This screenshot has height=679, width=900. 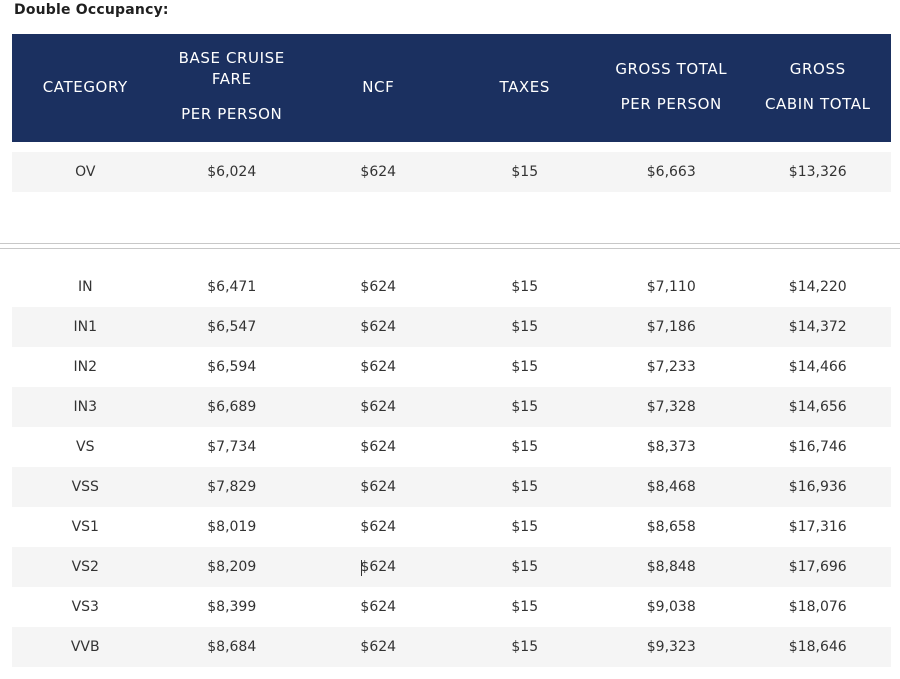 I want to click on table-row: IN2 $6,594 $624 $15 $7,233 $14,466, so click(x=451, y=367).